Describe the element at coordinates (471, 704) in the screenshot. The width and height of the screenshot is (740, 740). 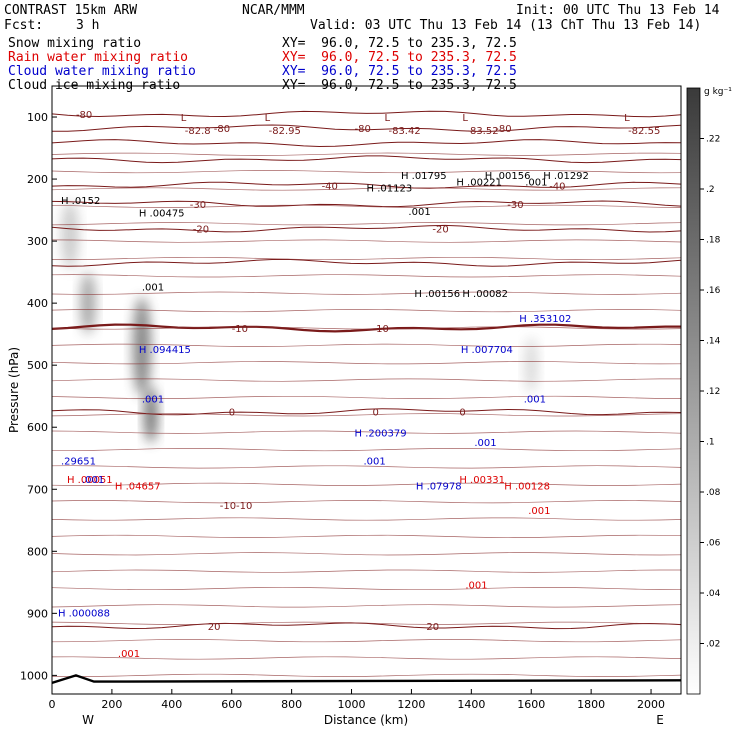
I see `x-tick-label: 1400` at that location.